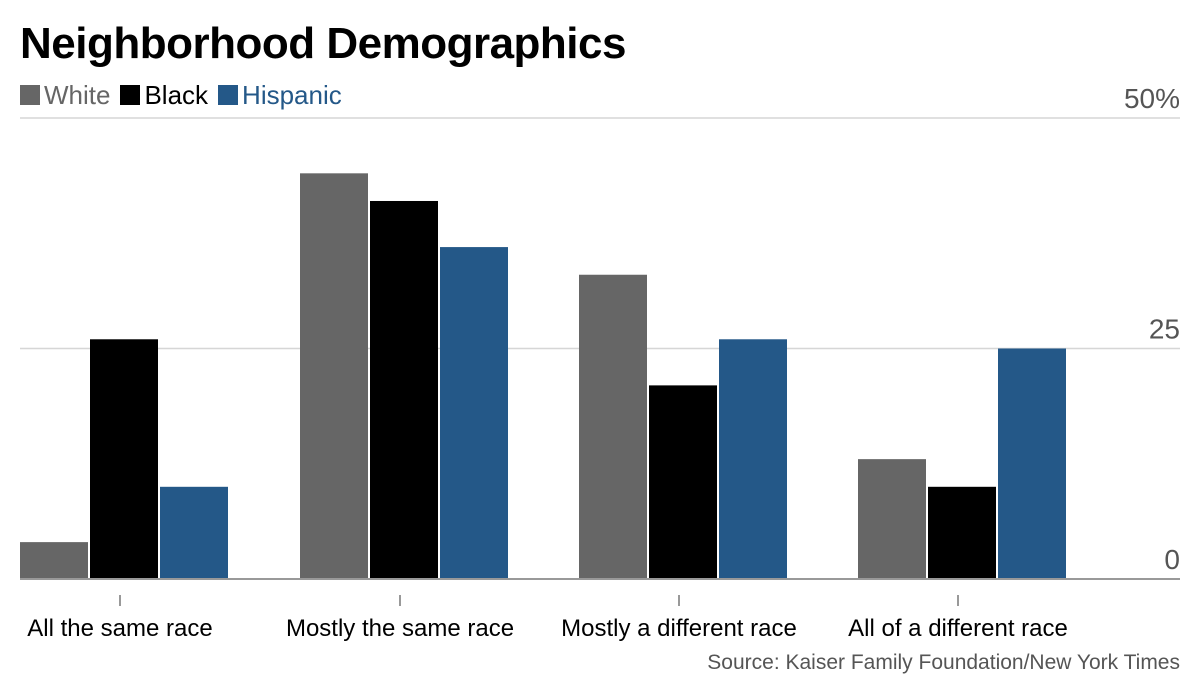  What do you see at coordinates (119, 628) in the screenshot?
I see `x-tick-label: All the same race` at bounding box center [119, 628].